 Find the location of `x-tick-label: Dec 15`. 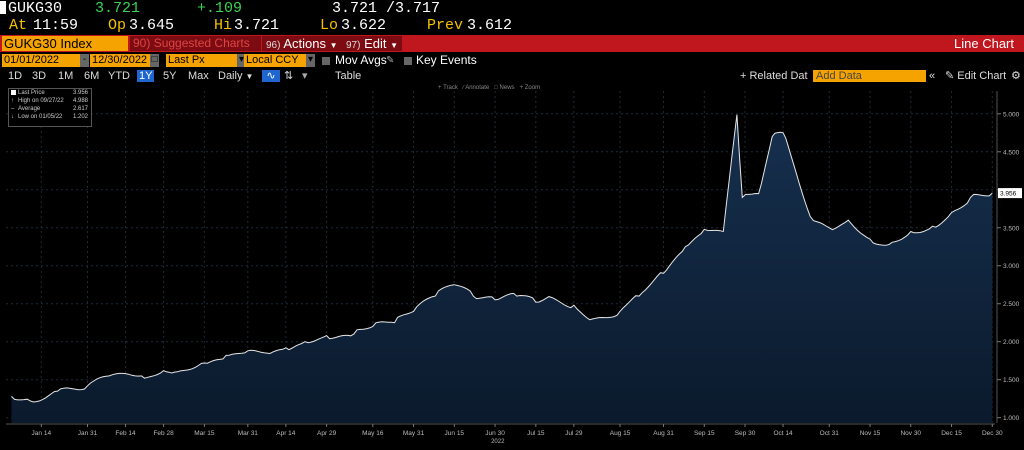

x-tick-label: Dec 15 is located at coordinates (951, 433).